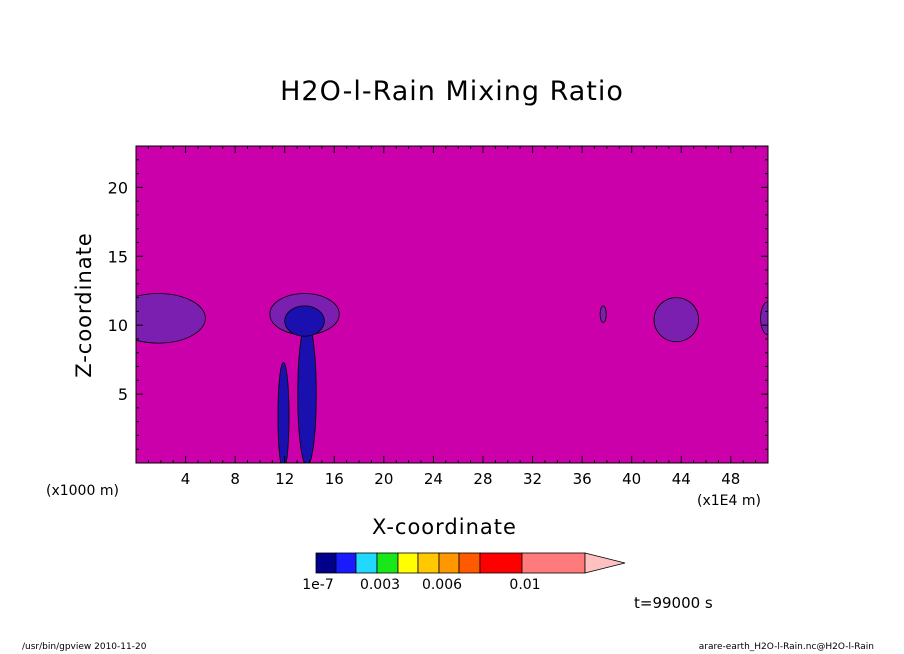  I want to click on footer-left-text: /usr/bin/gpview 2010-11-20, so click(84, 647).